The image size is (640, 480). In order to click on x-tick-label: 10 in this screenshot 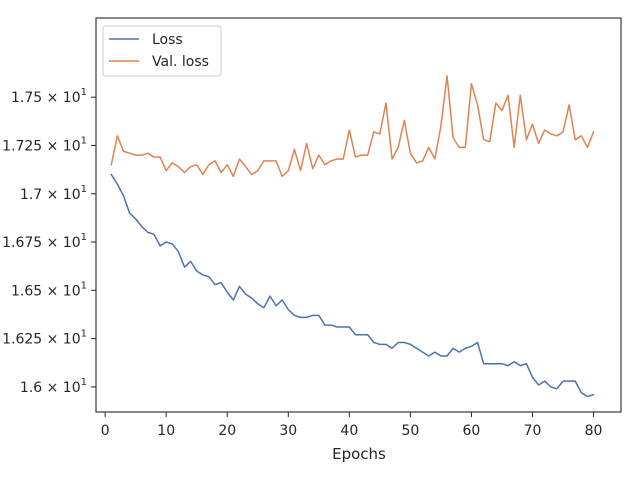, I will do `click(166, 431)`.